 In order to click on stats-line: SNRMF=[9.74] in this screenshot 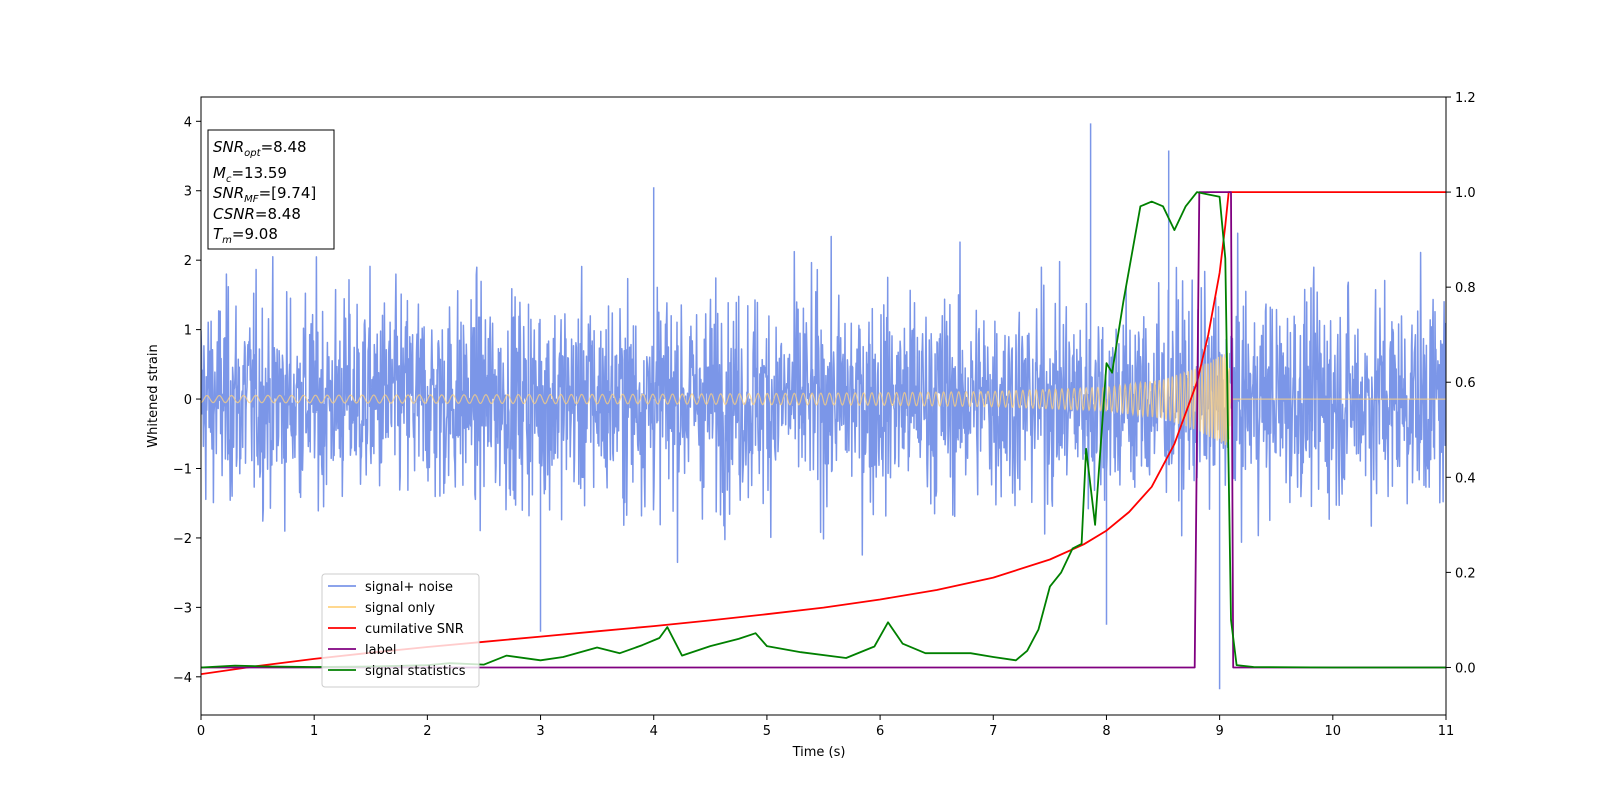, I will do `click(264, 194)`.